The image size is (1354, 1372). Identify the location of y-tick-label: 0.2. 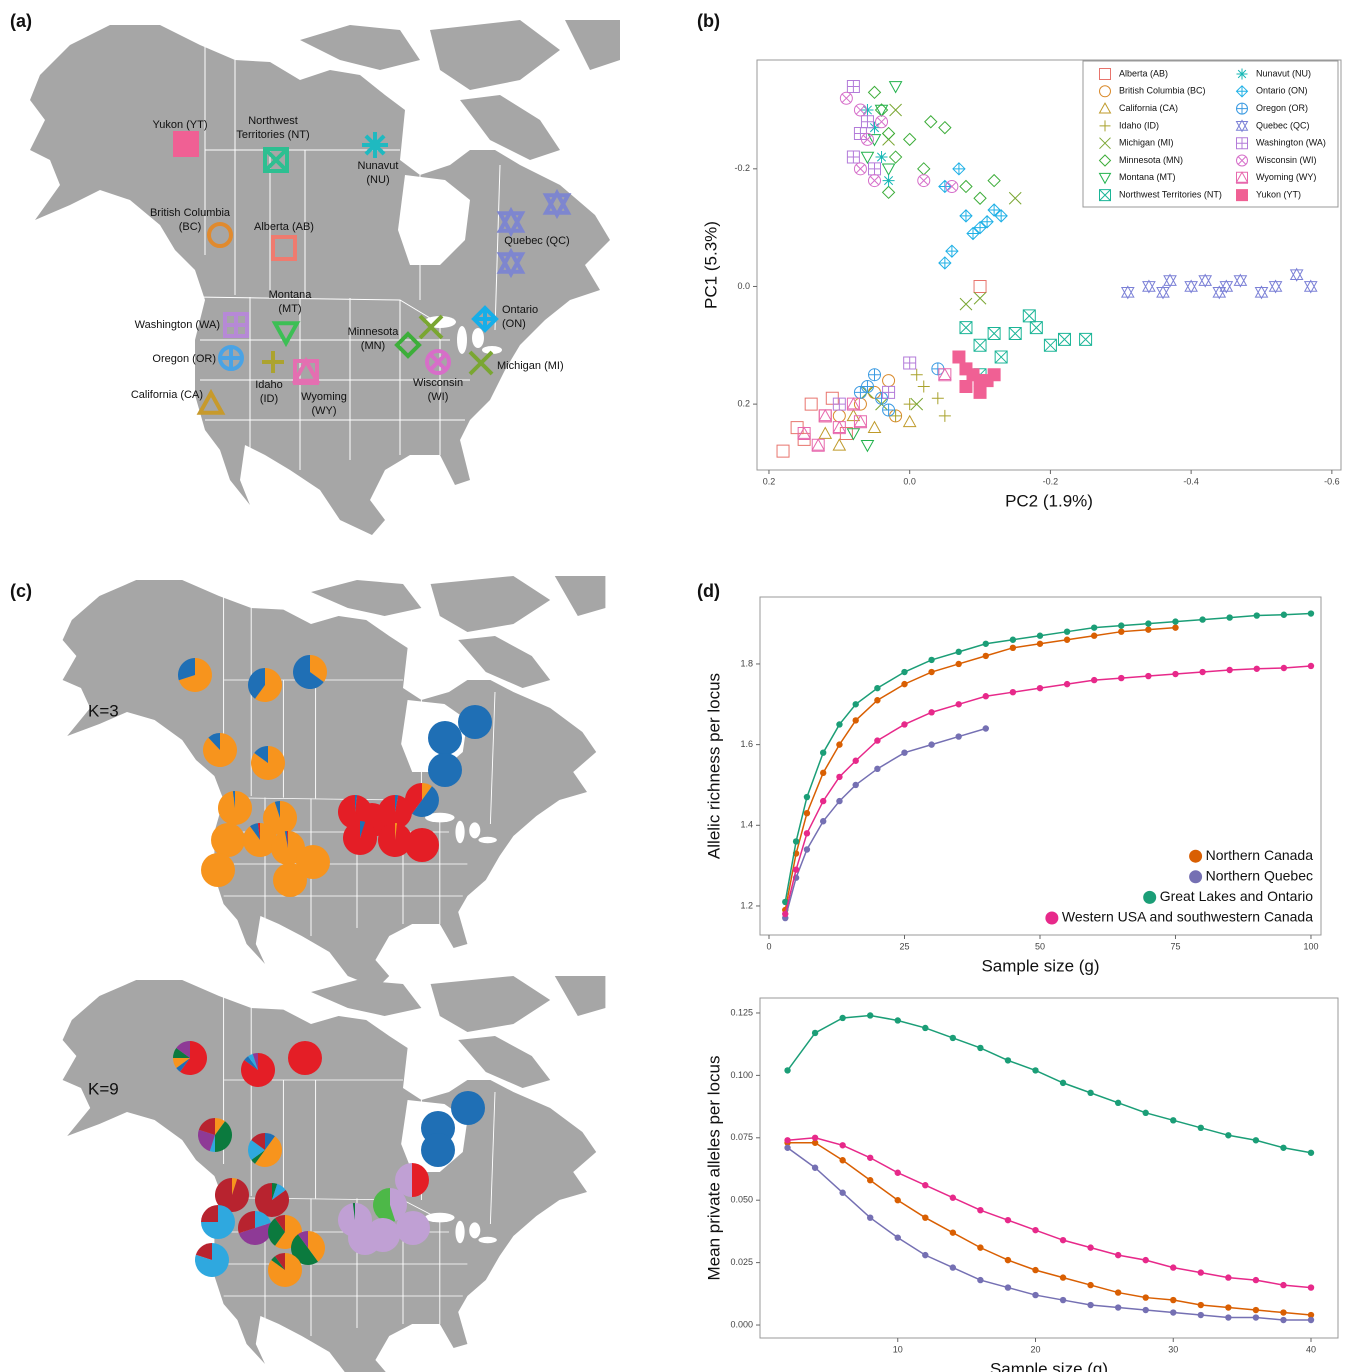
(743, 403).